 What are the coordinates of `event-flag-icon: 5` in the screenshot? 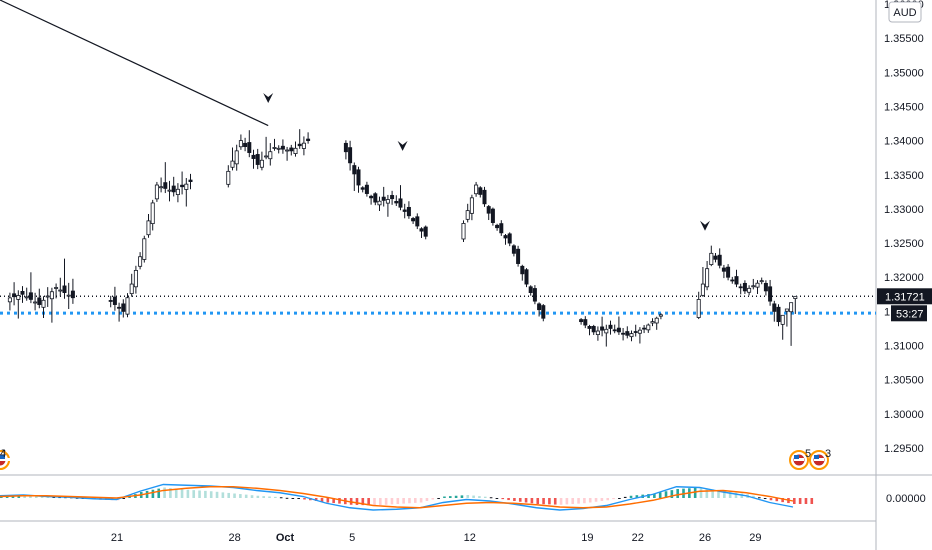 It's located at (800, 459).